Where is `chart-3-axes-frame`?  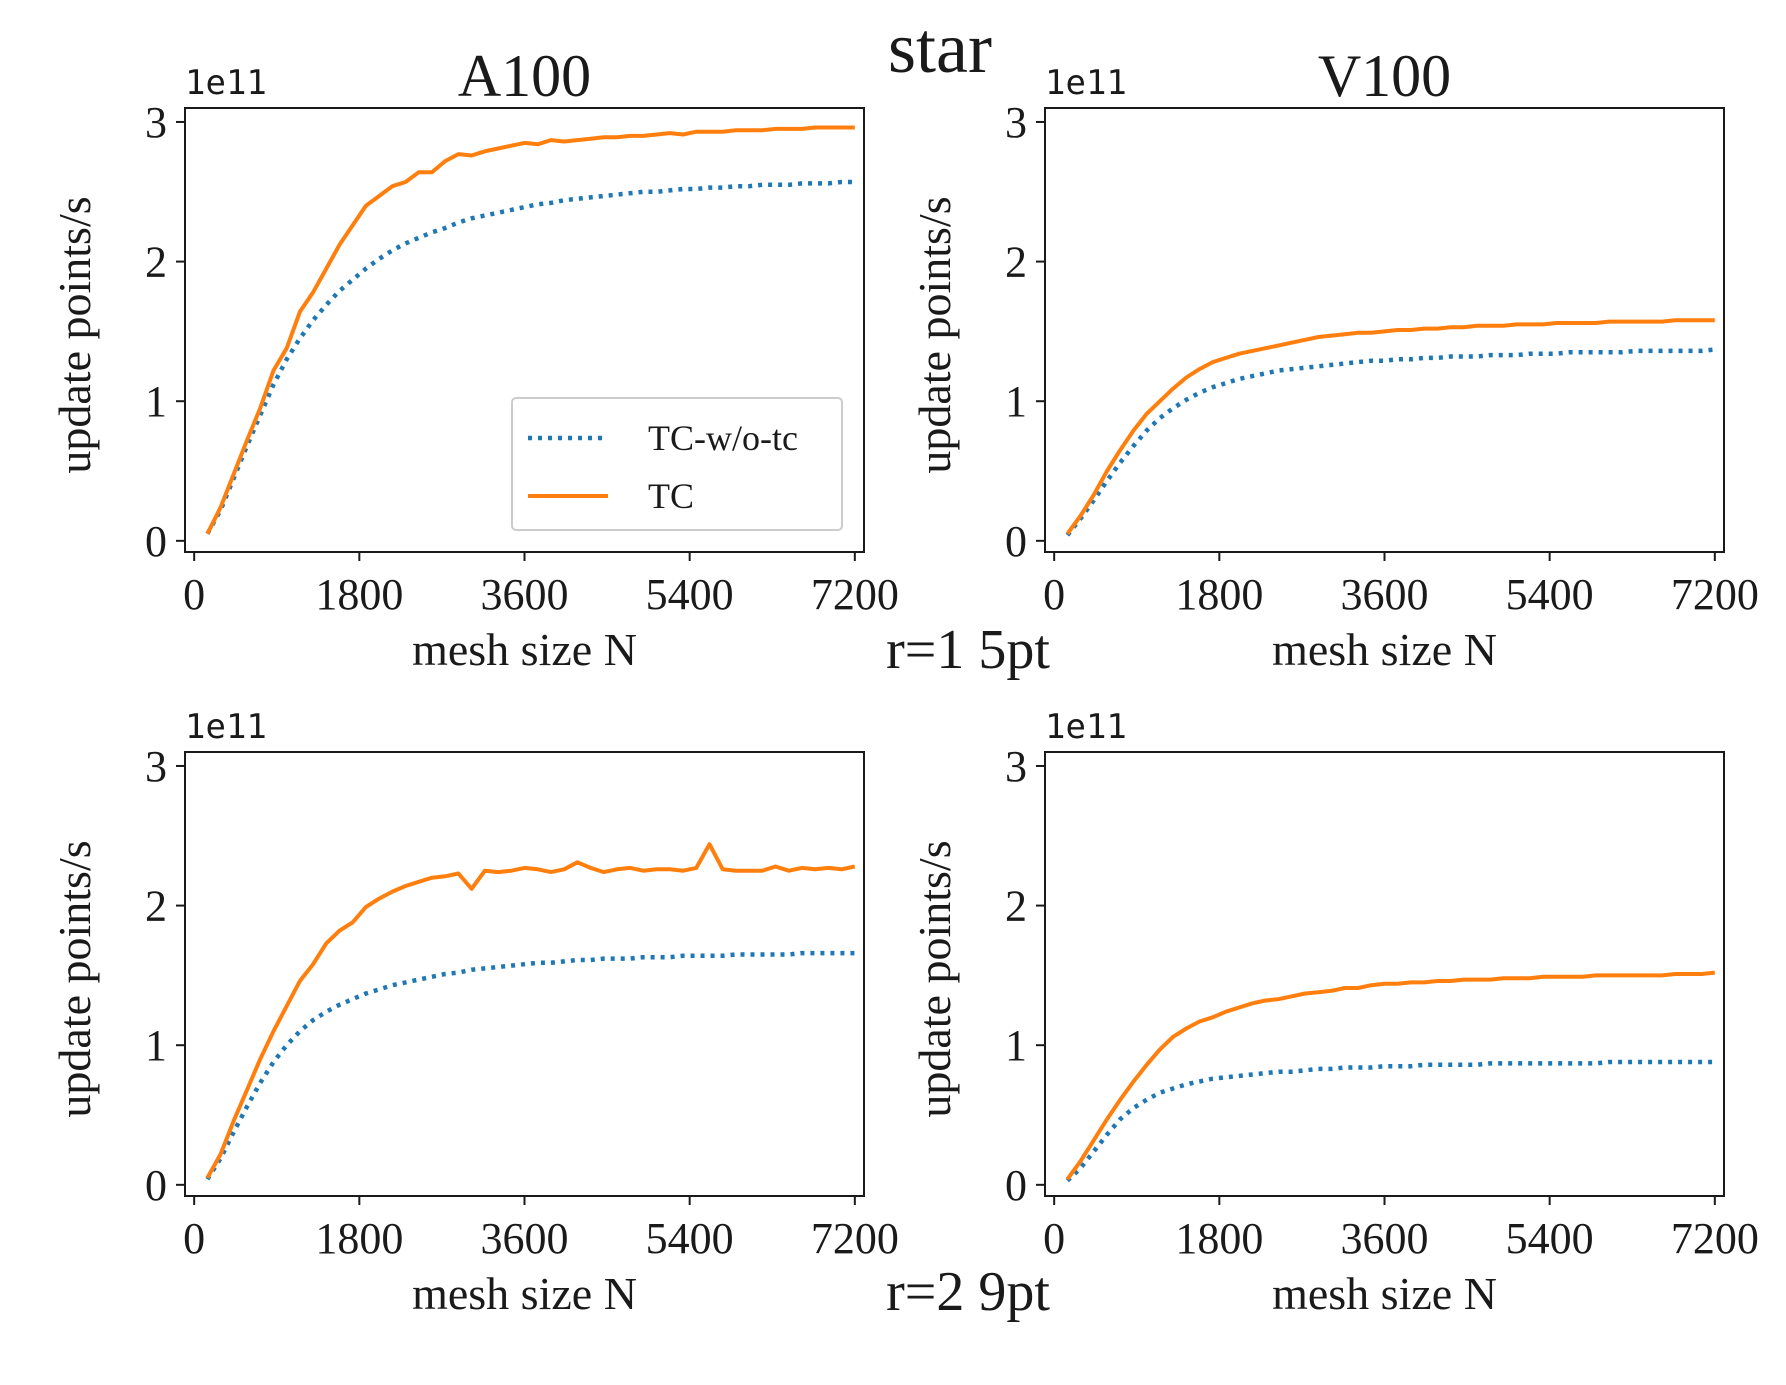 chart-3-axes-frame is located at coordinates (524, 974).